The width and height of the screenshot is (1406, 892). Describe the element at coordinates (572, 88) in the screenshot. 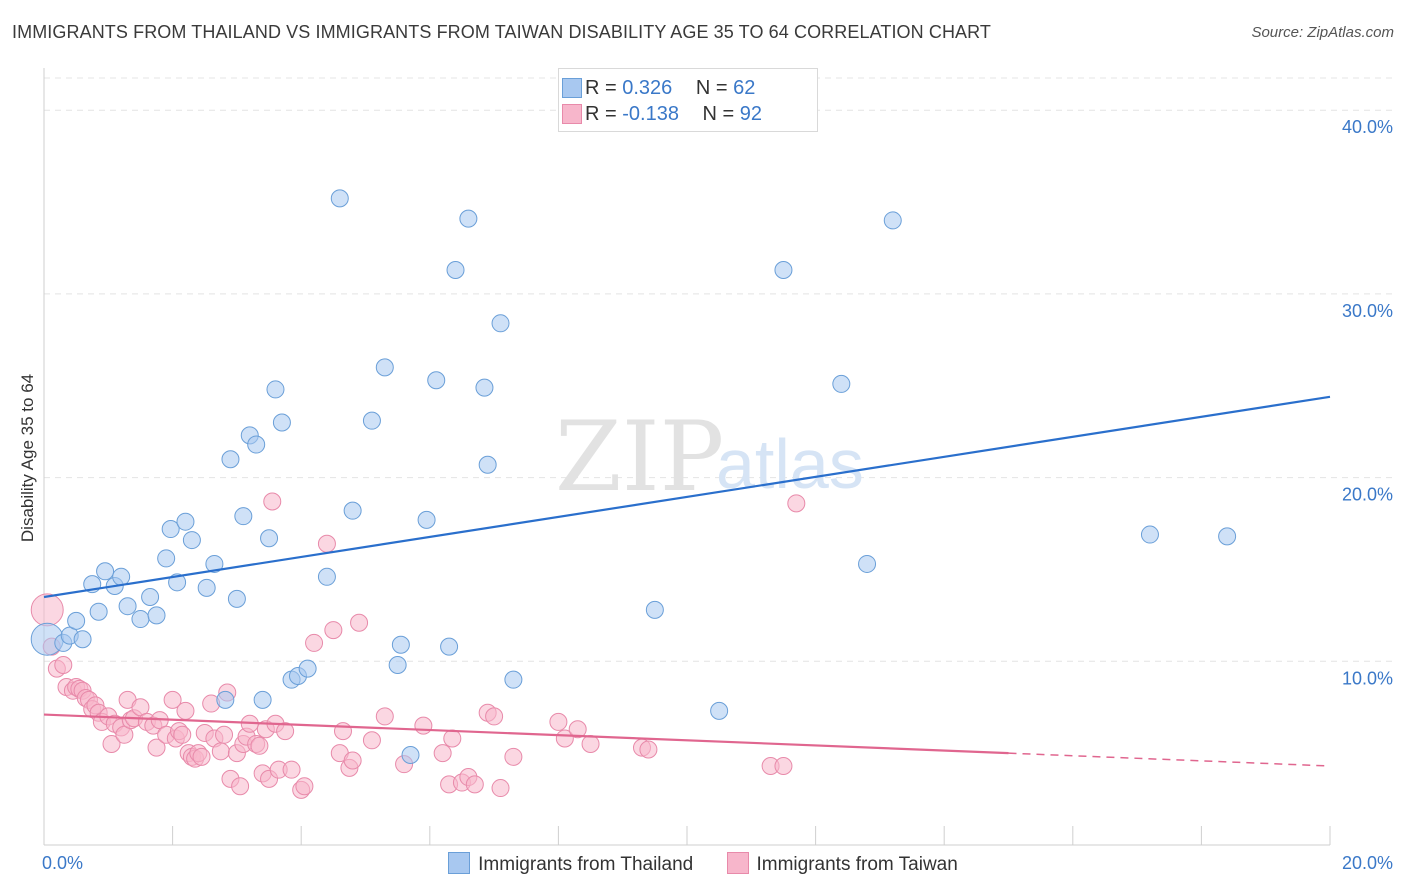

I see `thailand-swatch` at that location.